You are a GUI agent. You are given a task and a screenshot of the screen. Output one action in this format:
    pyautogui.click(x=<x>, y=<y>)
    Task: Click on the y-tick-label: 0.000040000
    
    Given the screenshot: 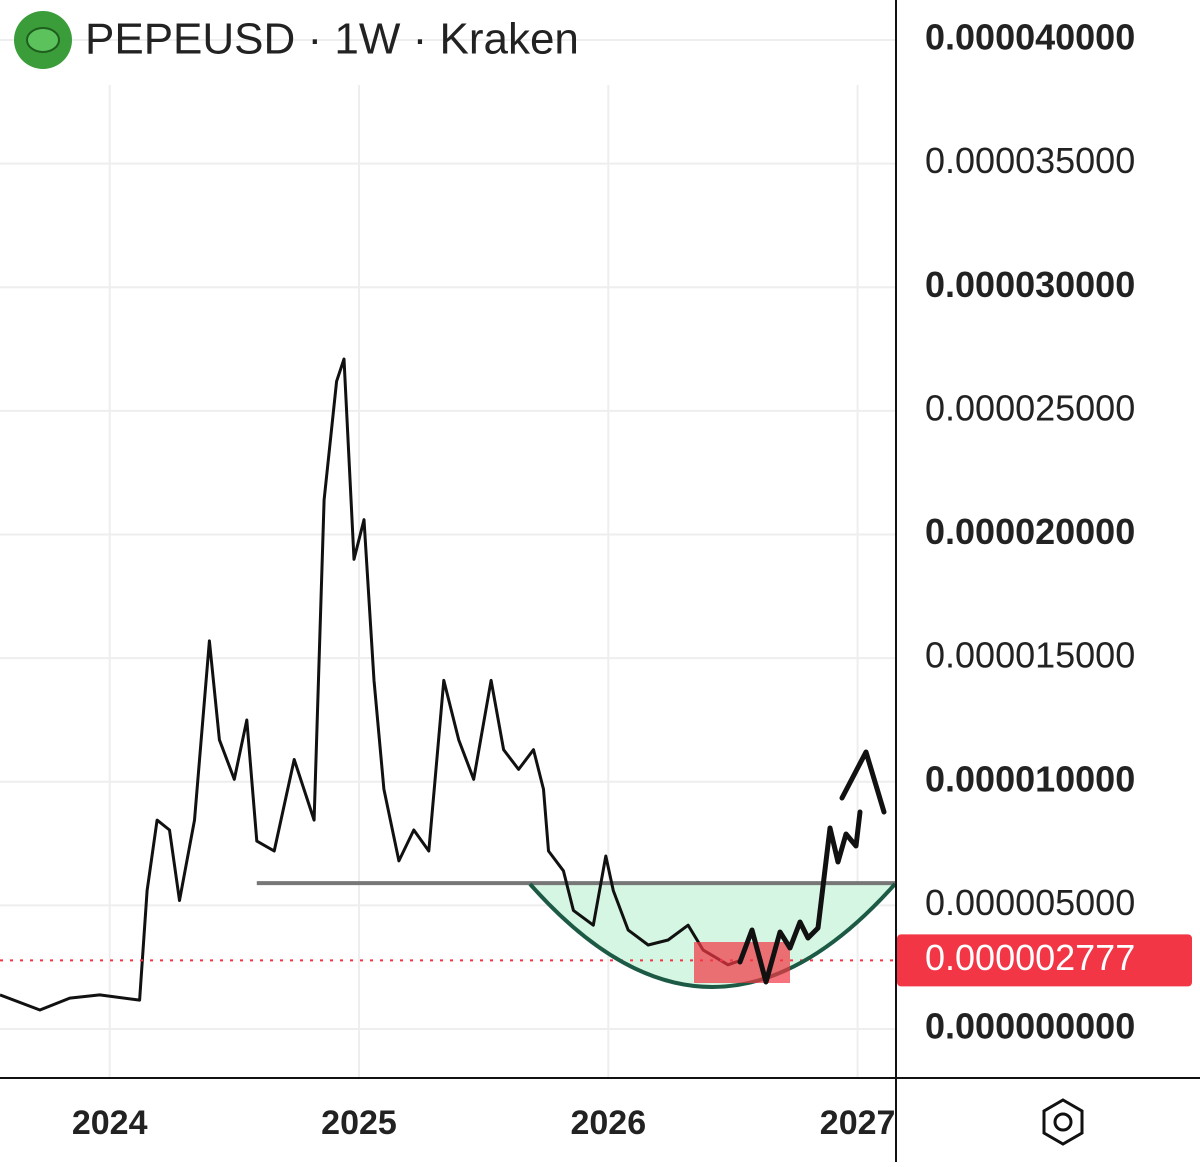 What is the action you would take?
    pyautogui.click(x=1030, y=37)
    